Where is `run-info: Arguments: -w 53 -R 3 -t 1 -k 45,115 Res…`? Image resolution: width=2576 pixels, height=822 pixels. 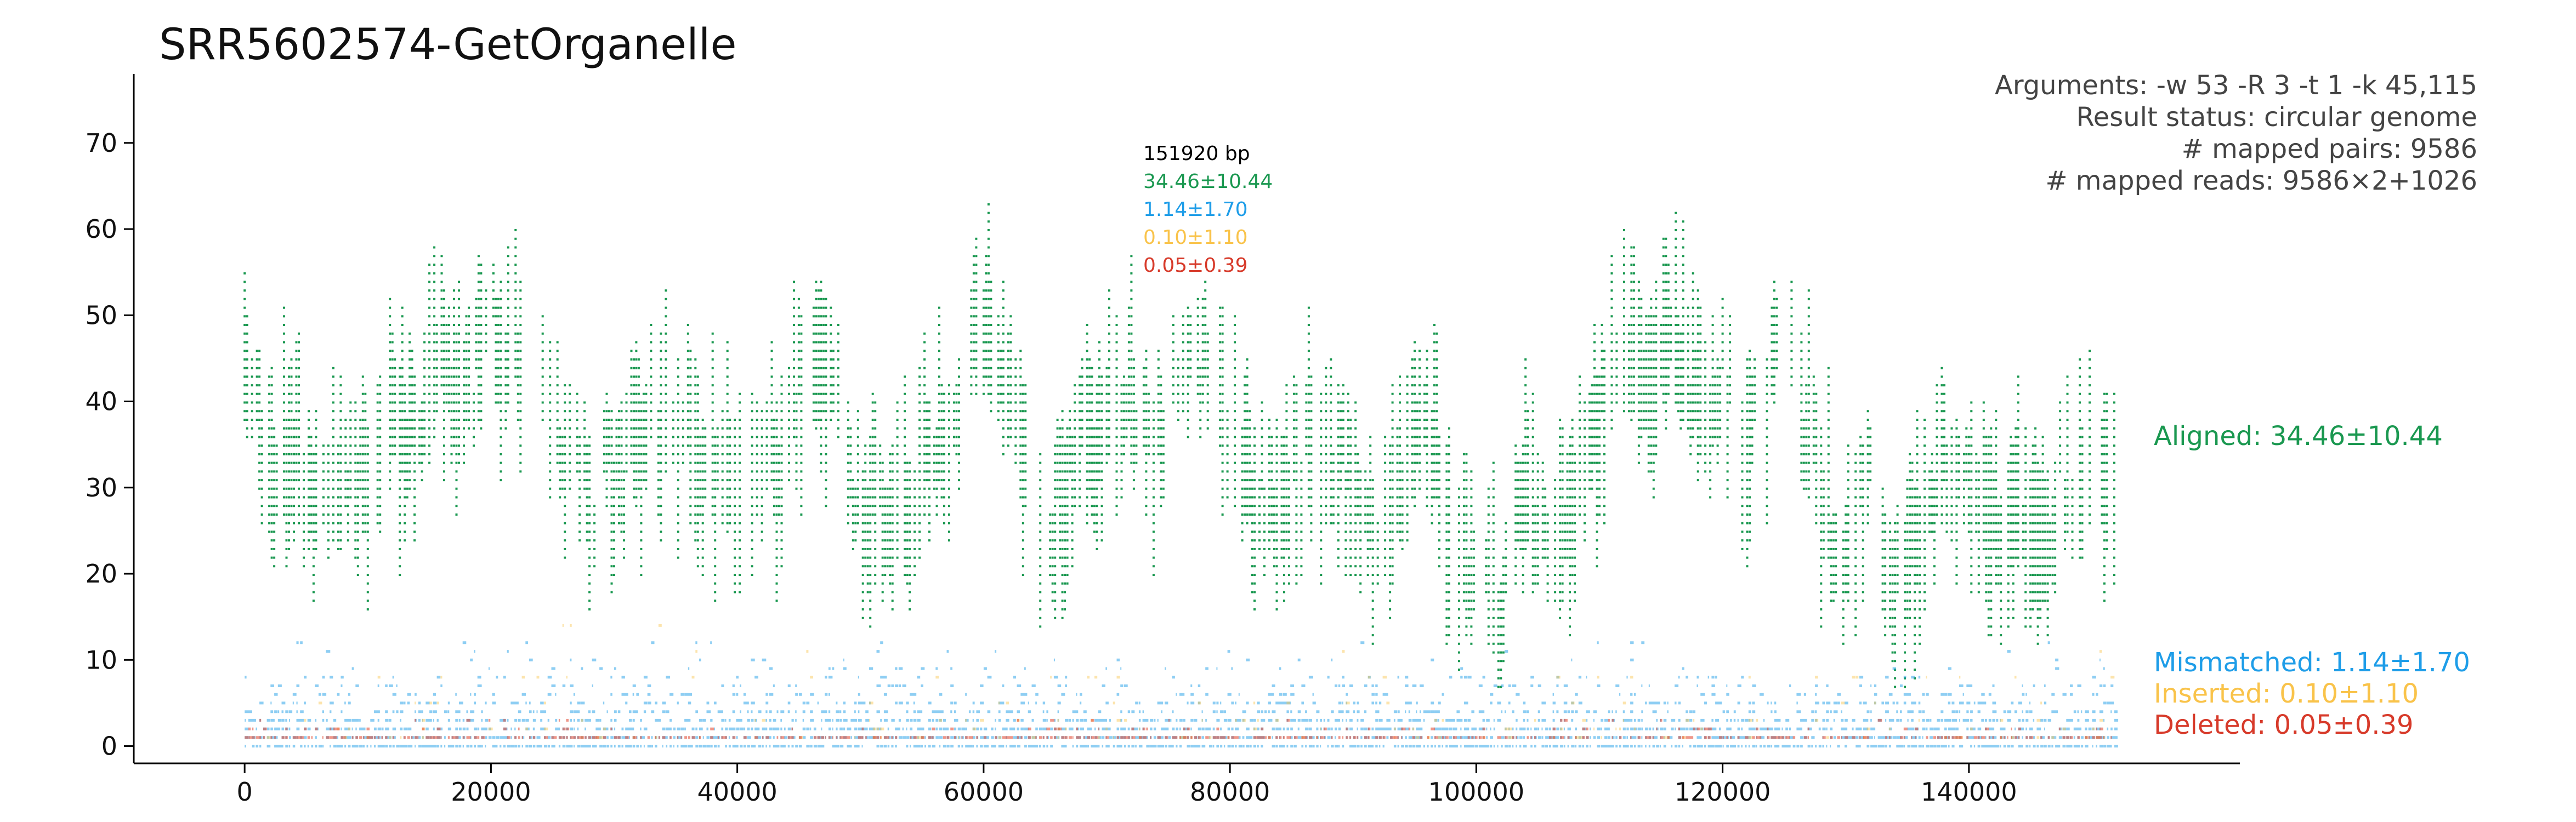 run-info: Arguments: -w 53 -R 3 -t 1 -k 45,115 Res… is located at coordinates (2236, 133).